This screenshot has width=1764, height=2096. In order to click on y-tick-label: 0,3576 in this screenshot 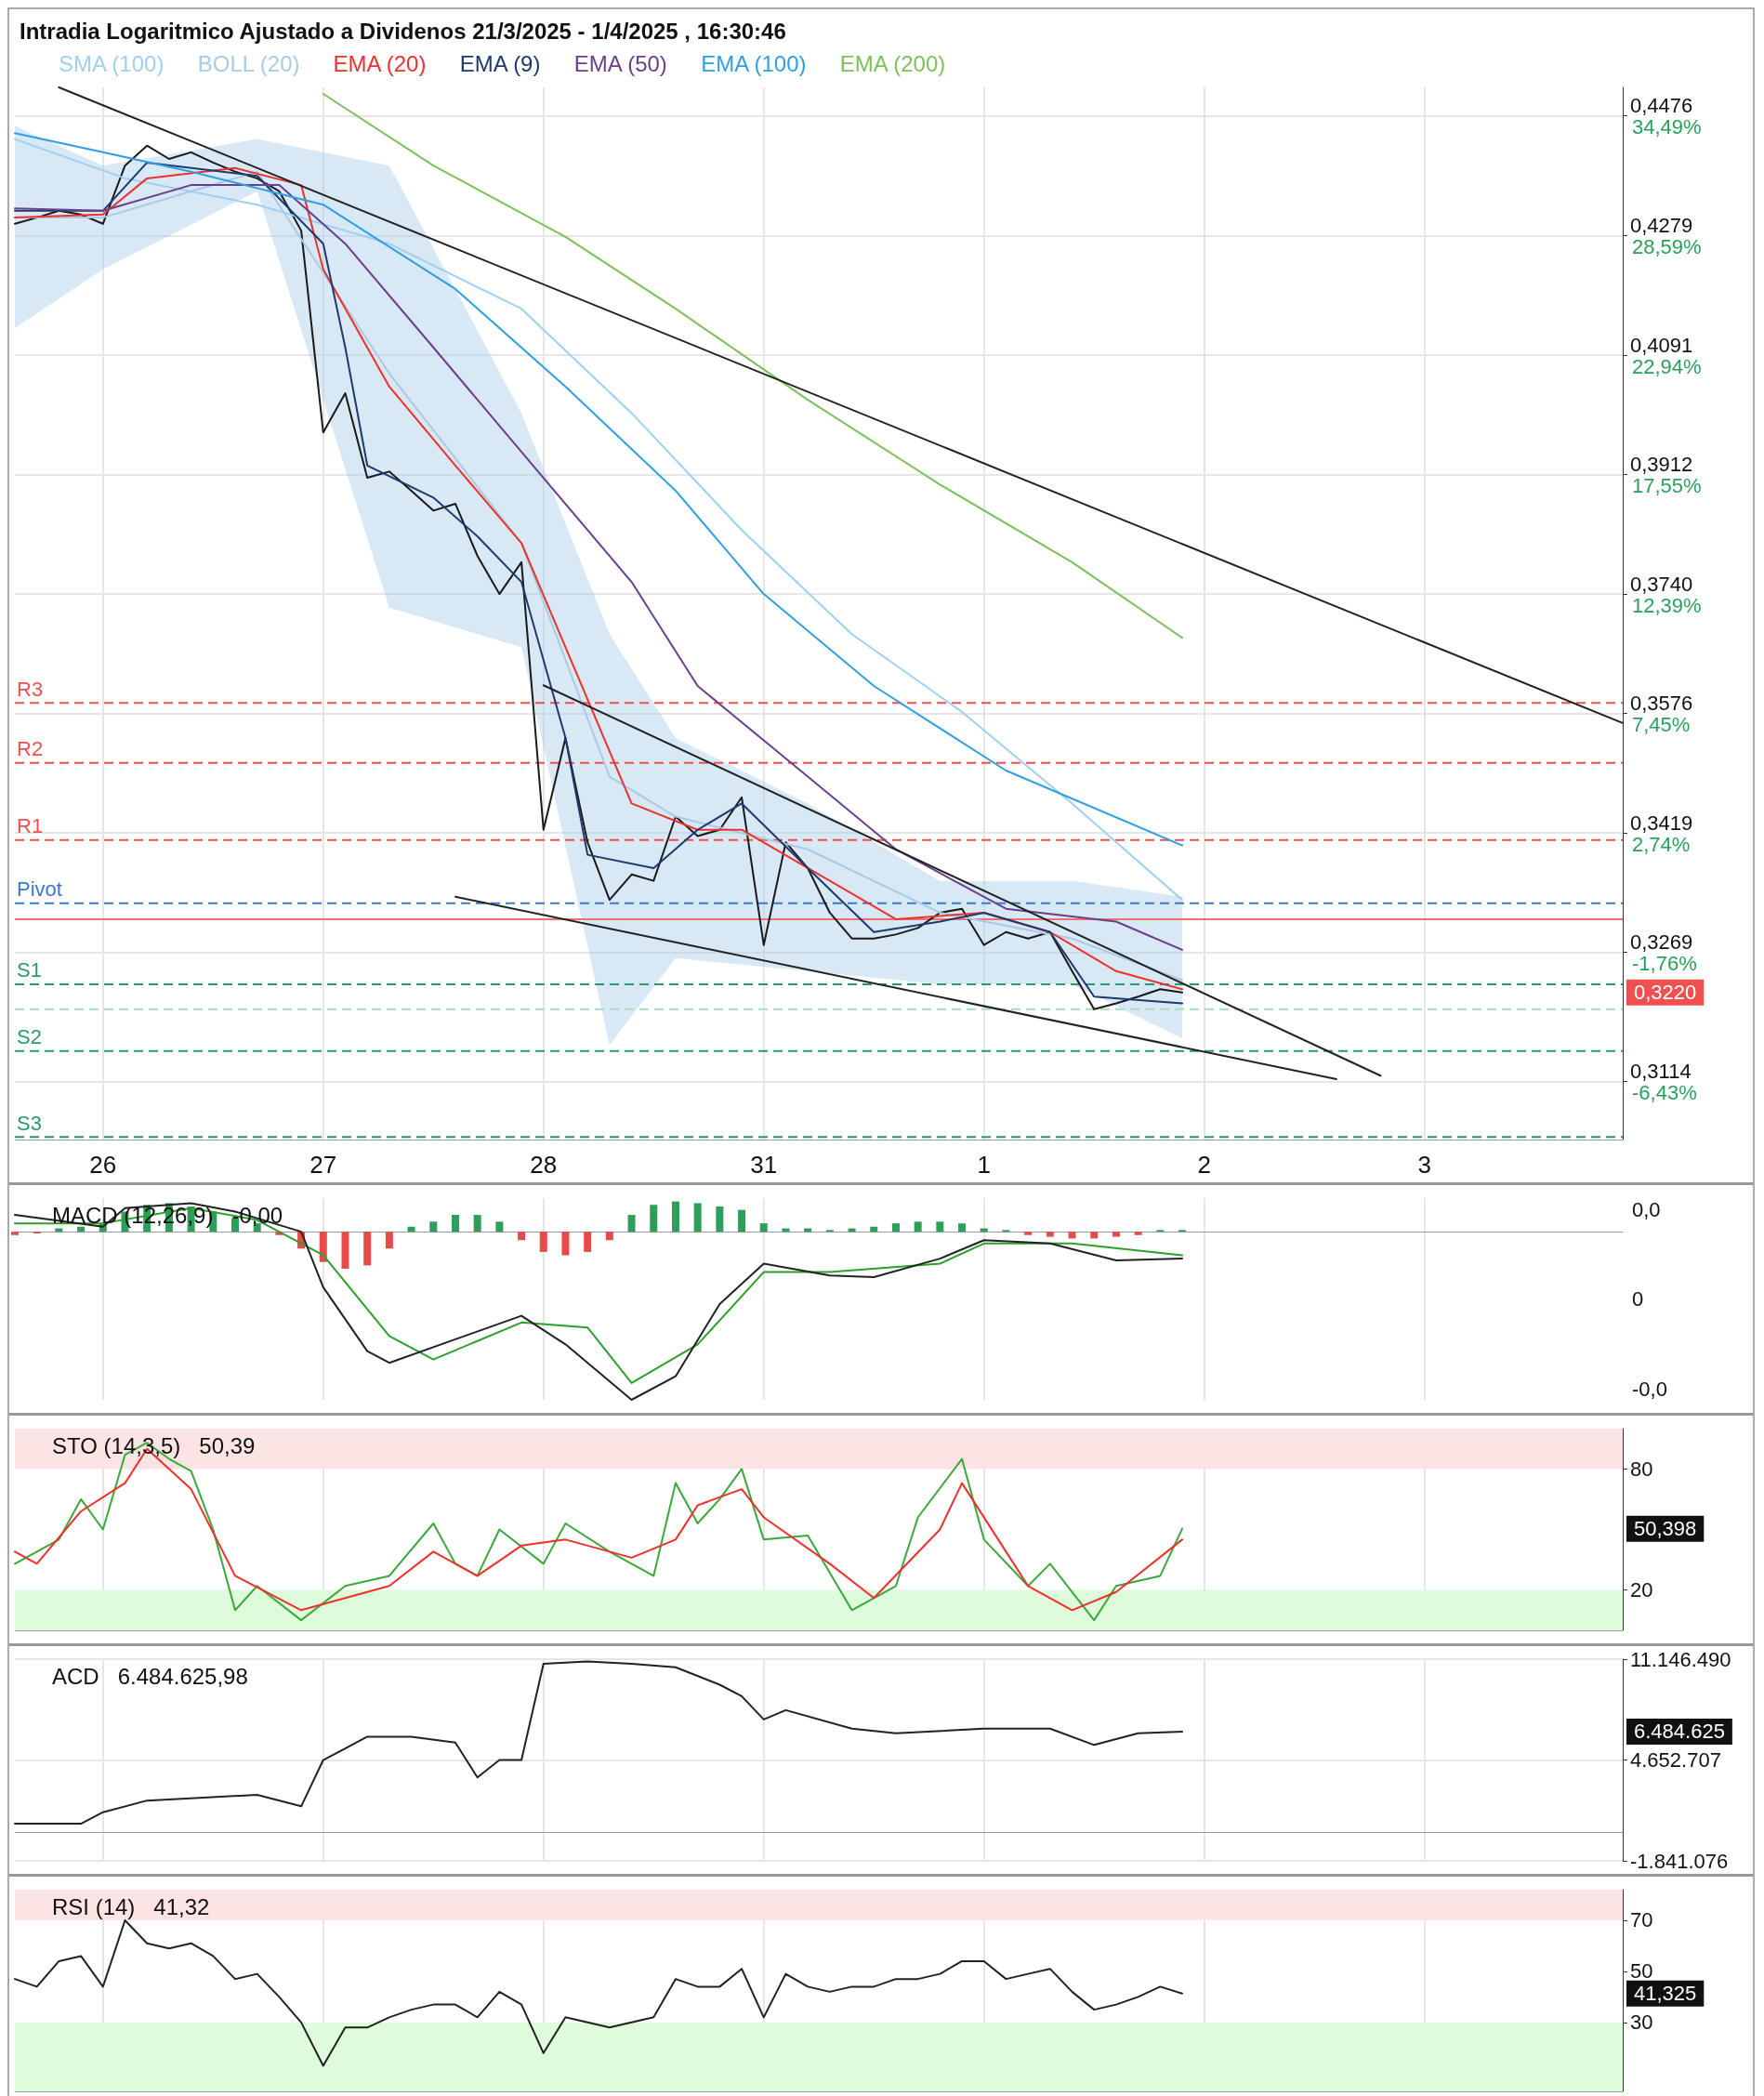, I will do `click(1661, 703)`.